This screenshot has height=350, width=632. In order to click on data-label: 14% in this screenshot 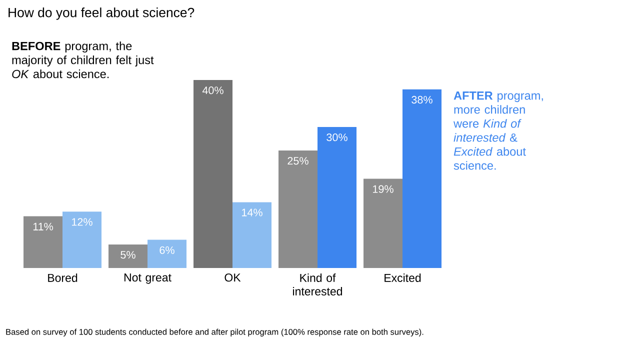, I will do `click(252, 212)`.